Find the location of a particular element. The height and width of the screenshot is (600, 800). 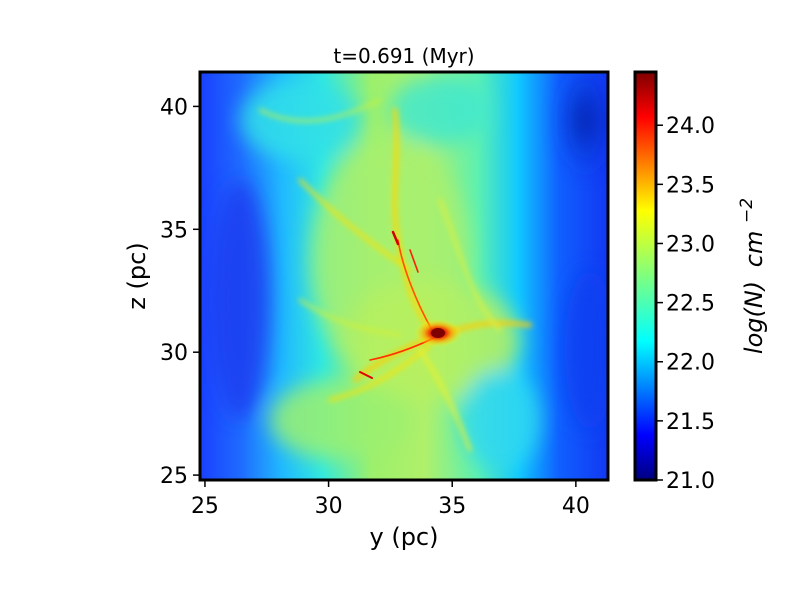

chart-title: t=0.691 (Myr) is located at coordinates (403, 56).